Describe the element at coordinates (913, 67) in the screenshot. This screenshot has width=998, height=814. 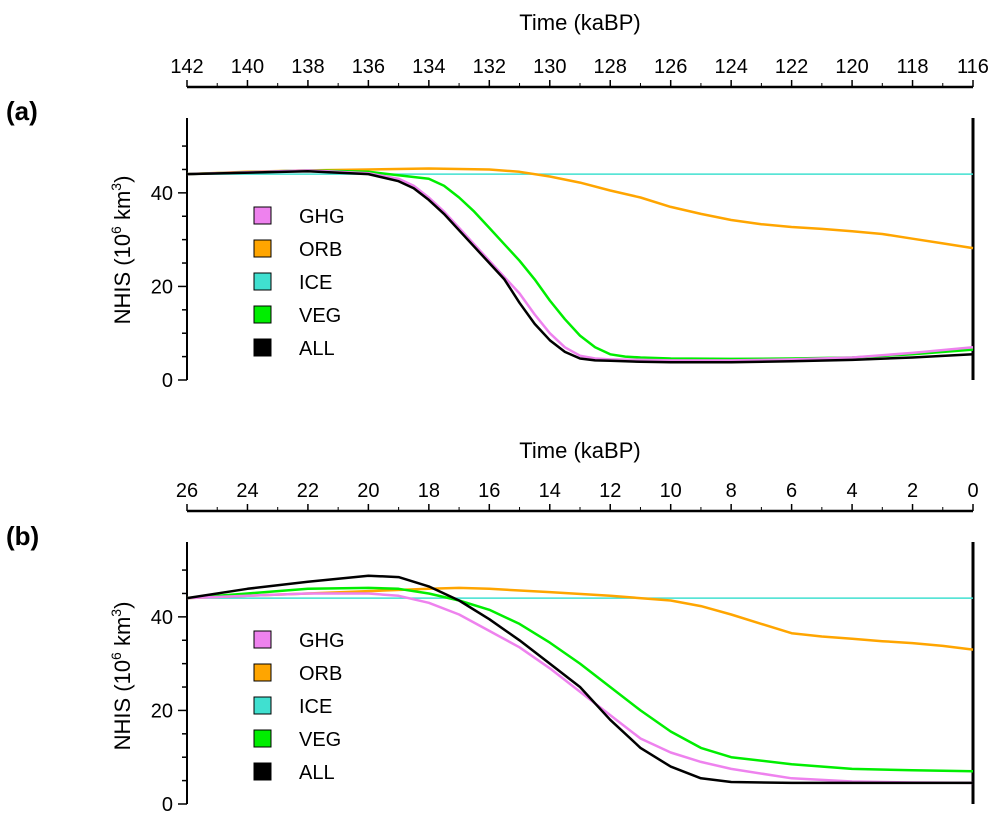
I see `panel-a-xtick-label: 118` at that location.